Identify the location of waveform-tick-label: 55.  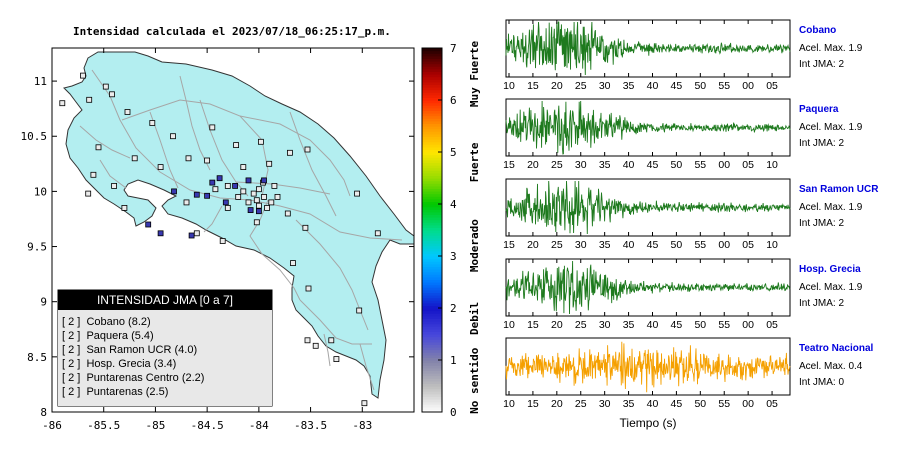
(700, 165).